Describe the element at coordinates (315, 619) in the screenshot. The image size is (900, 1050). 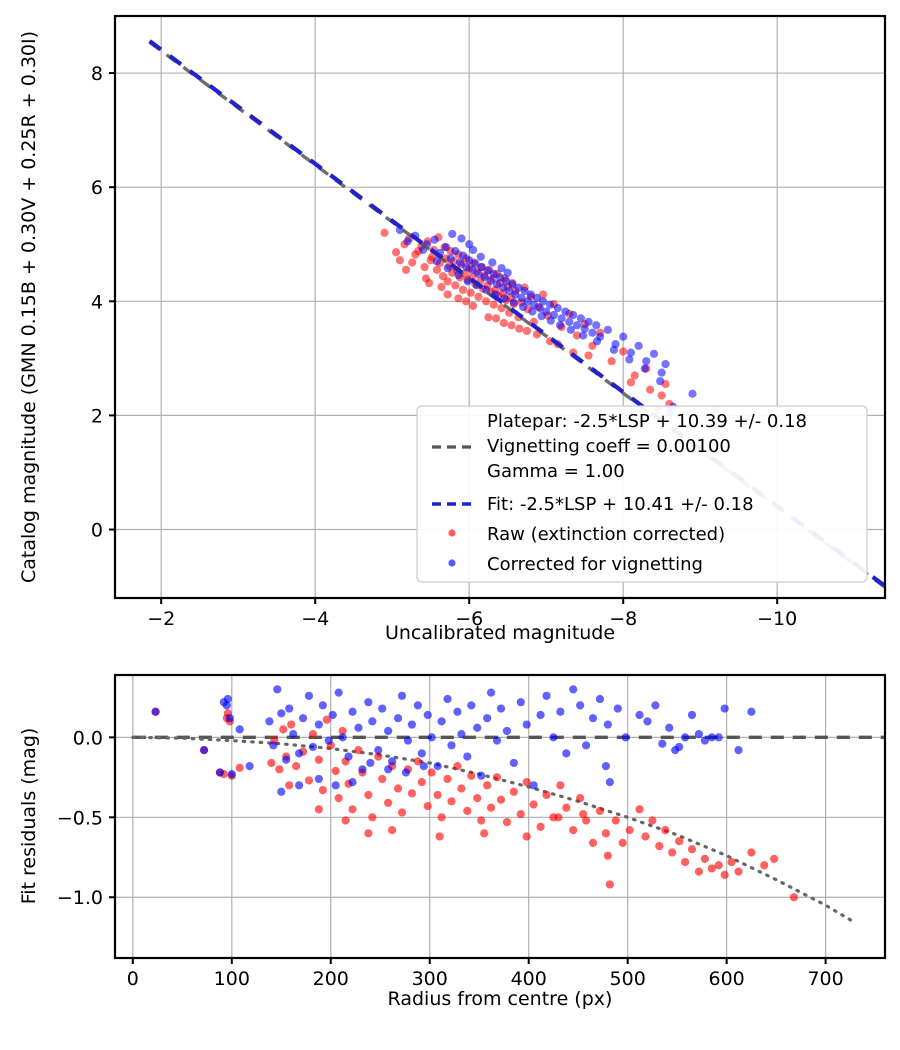
I see `tick-label-x: −4` at that location.